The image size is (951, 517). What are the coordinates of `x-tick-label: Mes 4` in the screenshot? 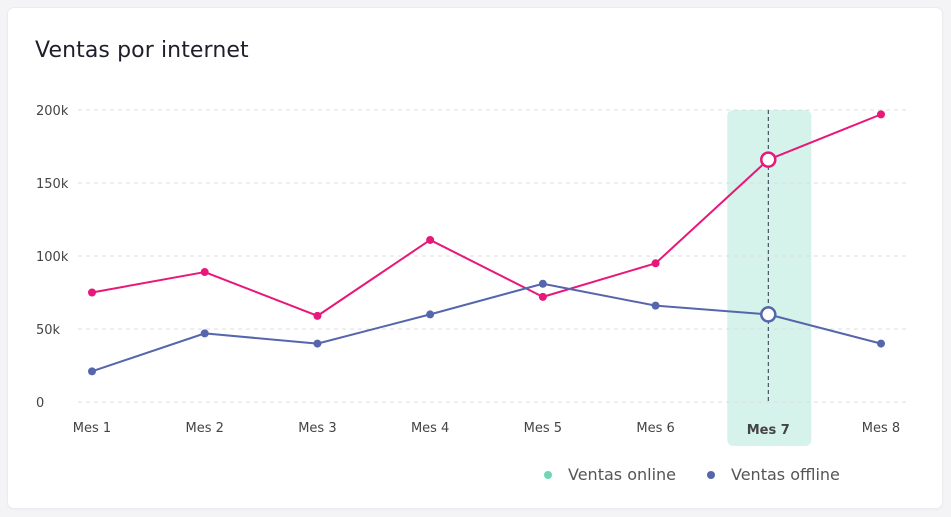 It's located at (430, 428).